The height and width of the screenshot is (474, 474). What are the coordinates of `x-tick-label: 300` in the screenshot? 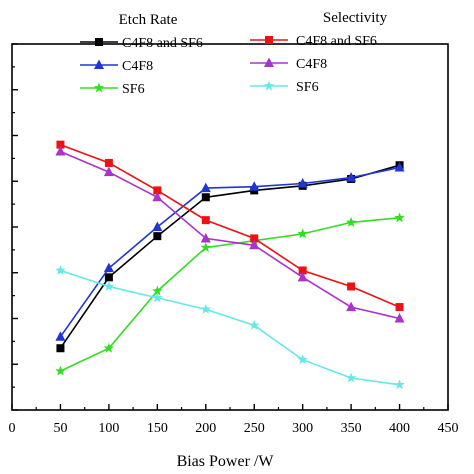 It's located at (302, 428).